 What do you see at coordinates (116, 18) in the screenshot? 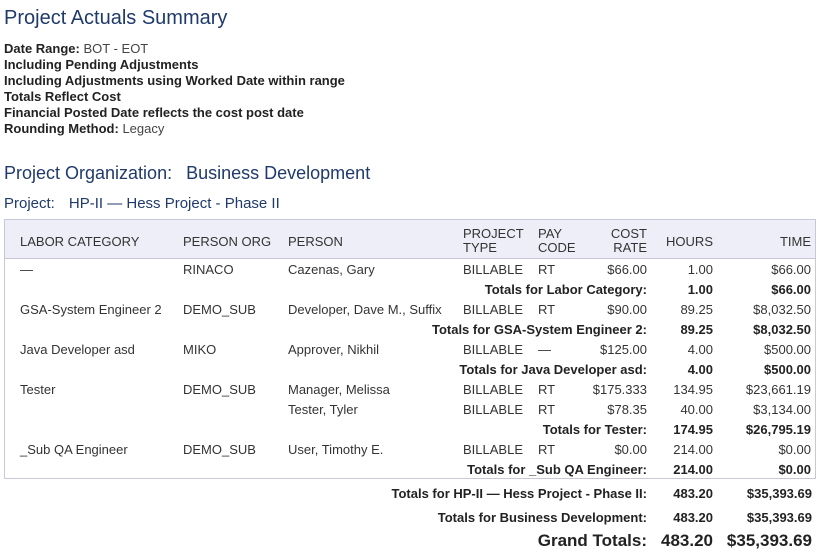
I see `report-title: Project Actuals Summary` at bounding box center [116, 18].